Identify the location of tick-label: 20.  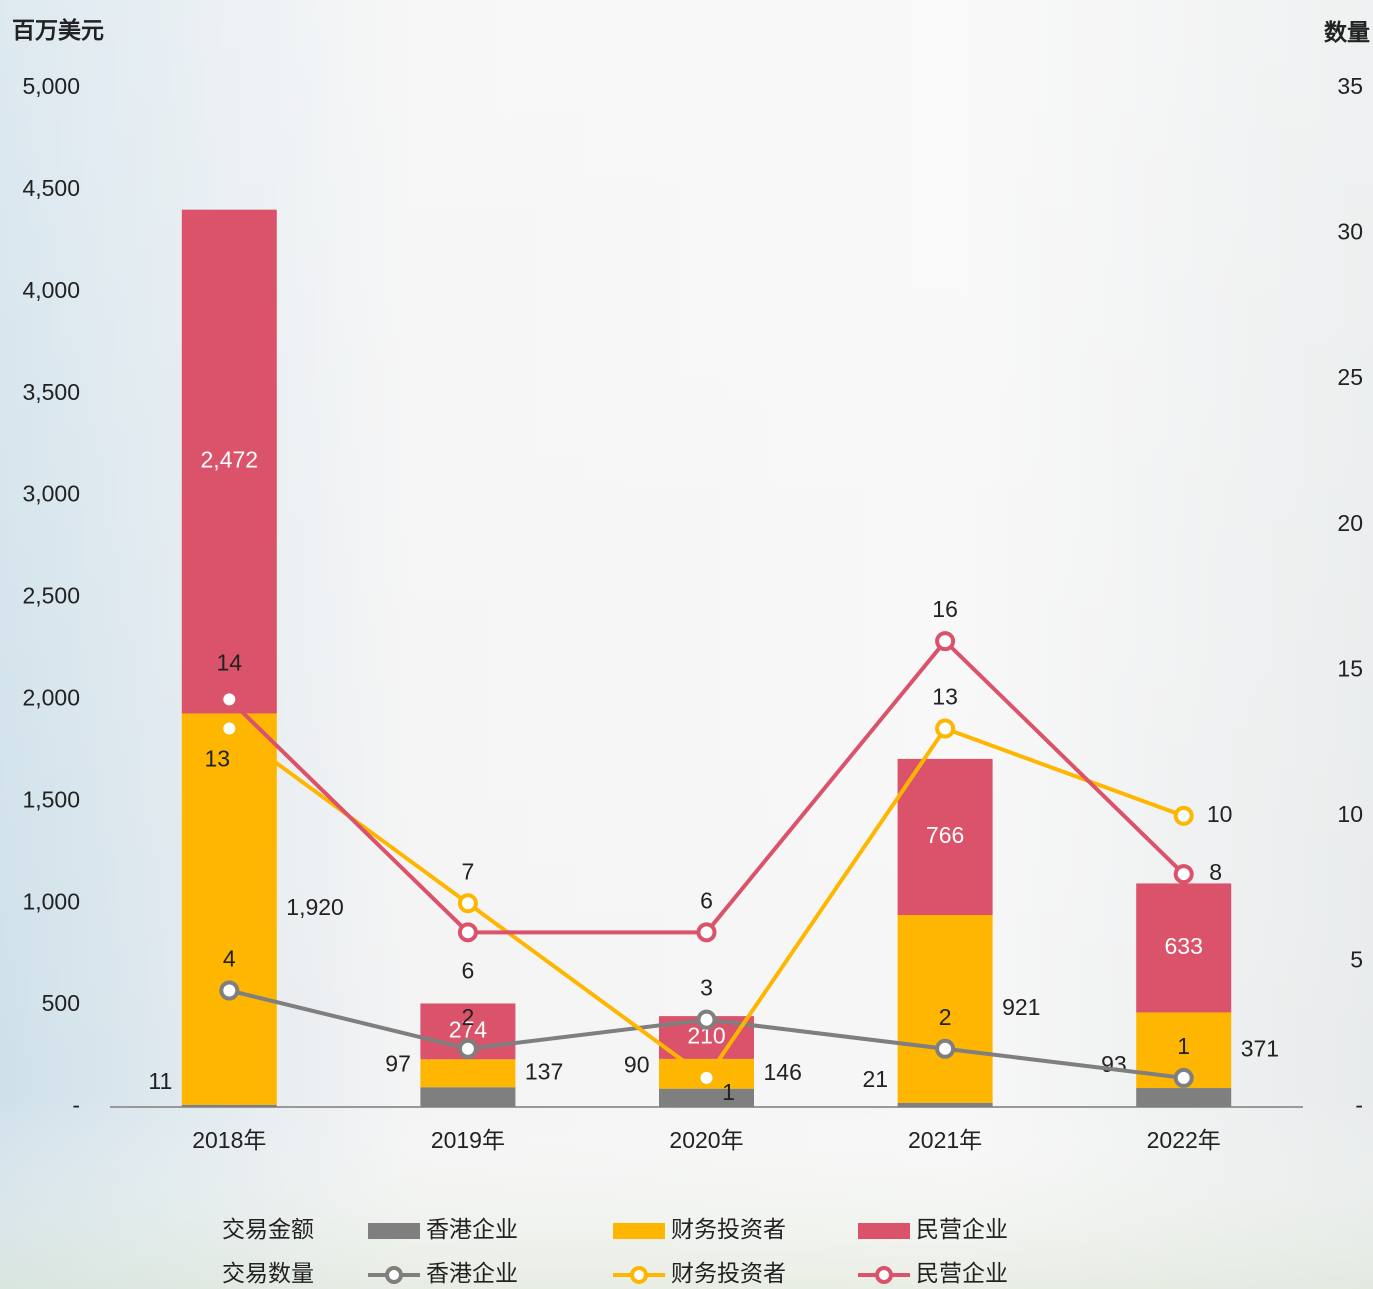
(1350, 523).